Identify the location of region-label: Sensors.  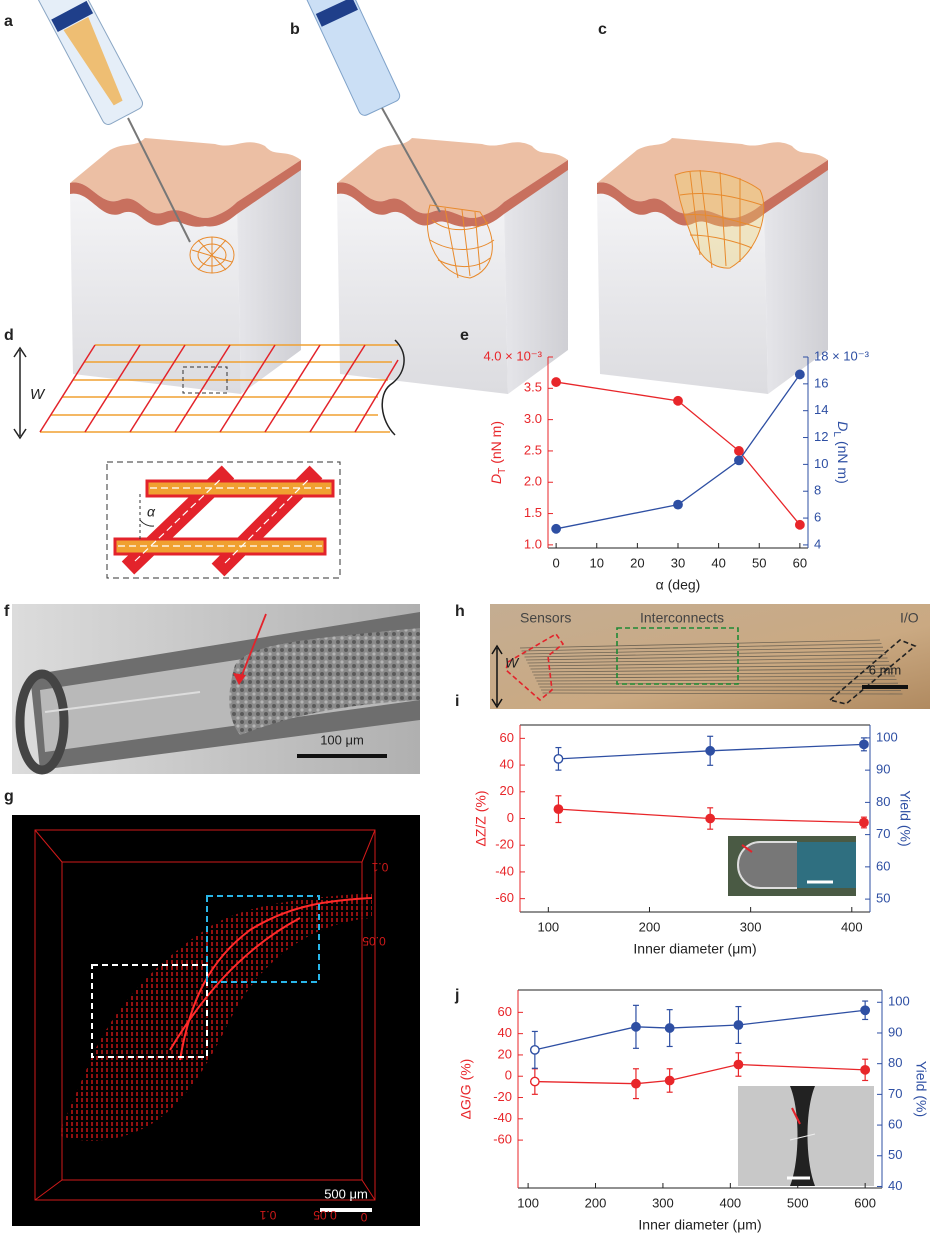
(545, 618).